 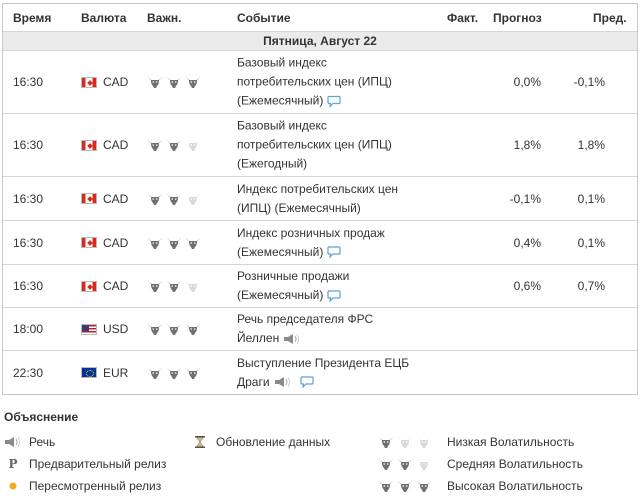 I want to click on event-forecast: 0,4%, so click(x=527, y=242).